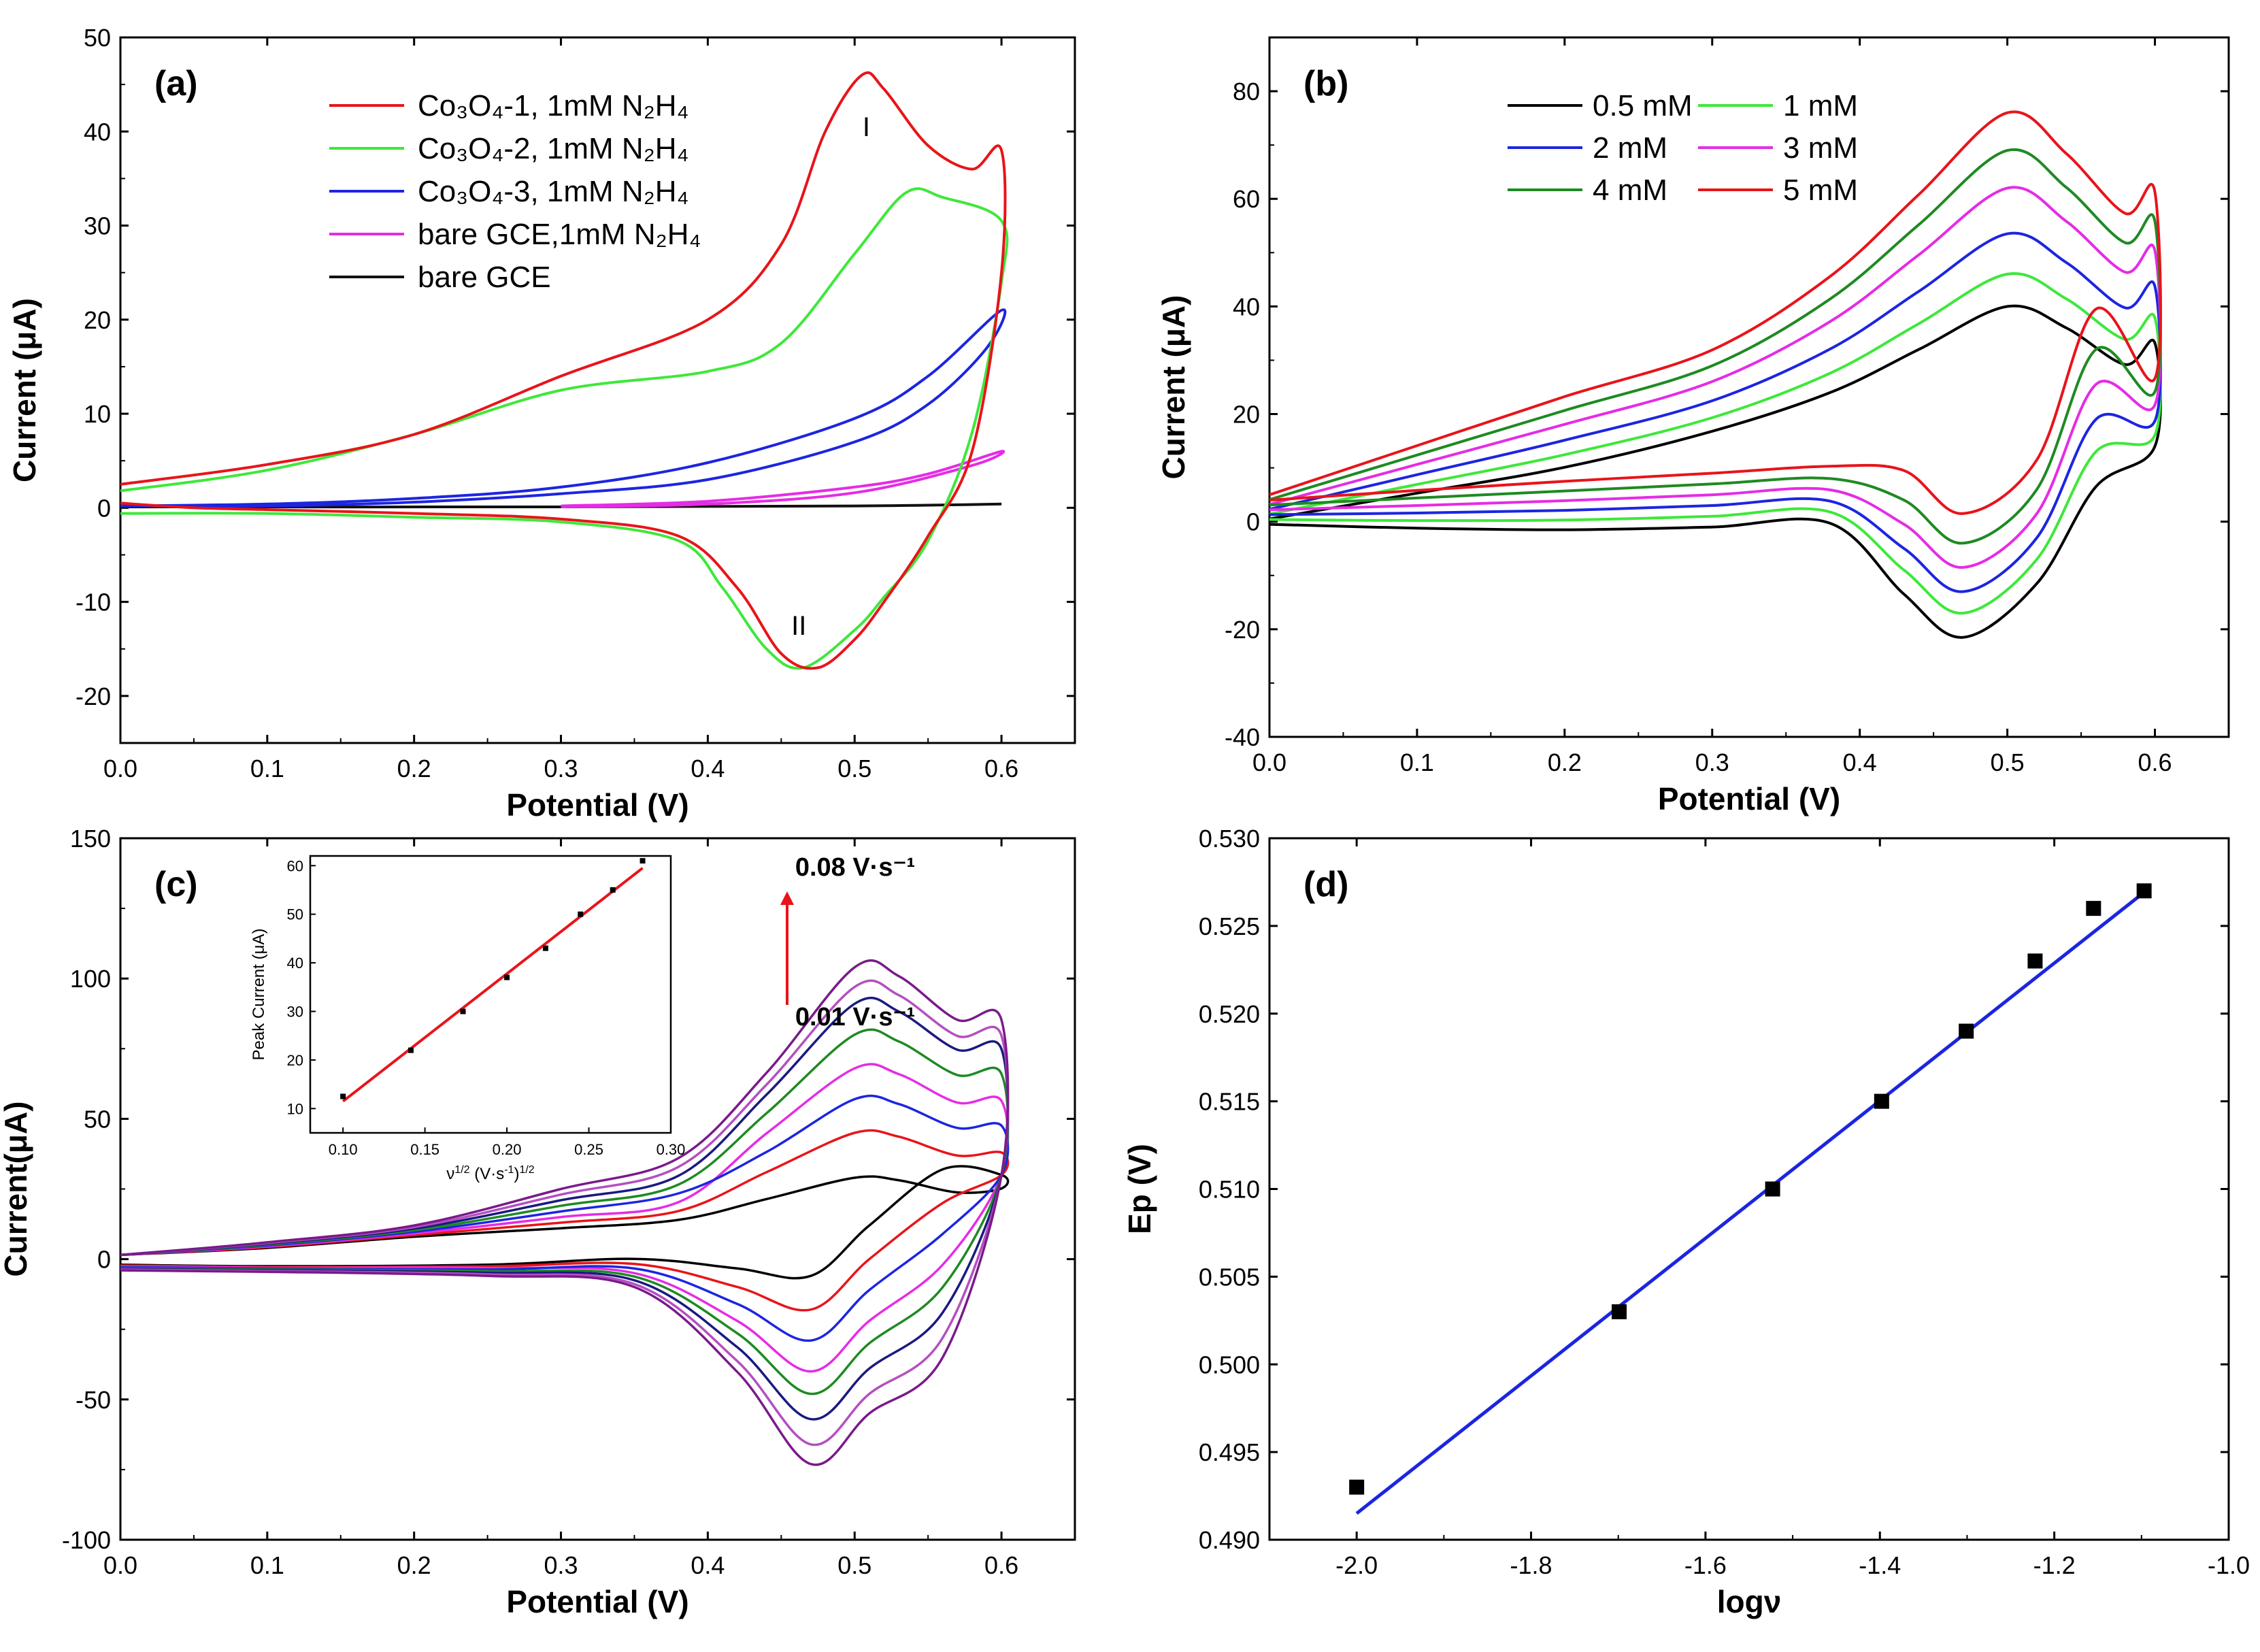 This screenshot has width=2260, height=1652. I want to click on inset-x-tick-label: 0.10, so click(344, 1149).